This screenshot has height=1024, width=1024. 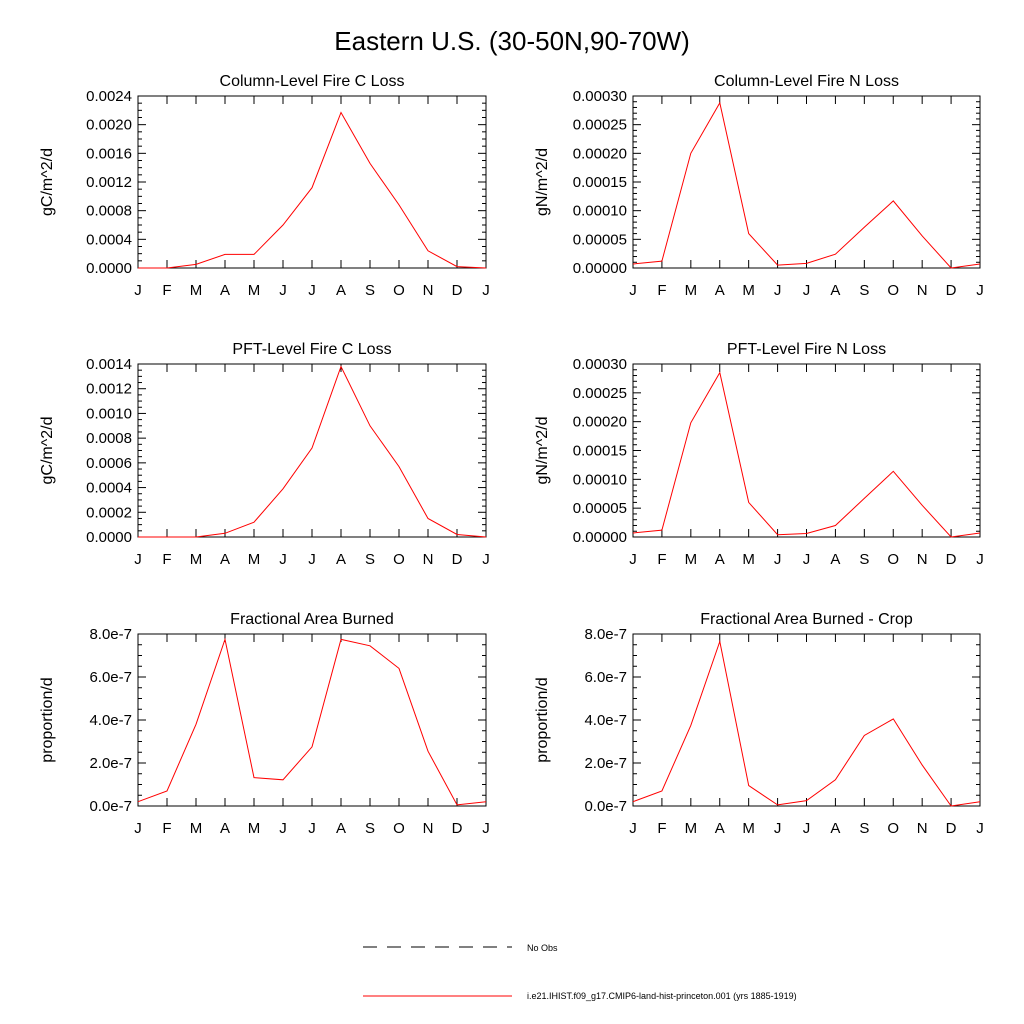 What do you see at coordinates (542, 948) in the screenshot?
I see `legend-obs-label: No Obs` at bounding box center [542, 948].